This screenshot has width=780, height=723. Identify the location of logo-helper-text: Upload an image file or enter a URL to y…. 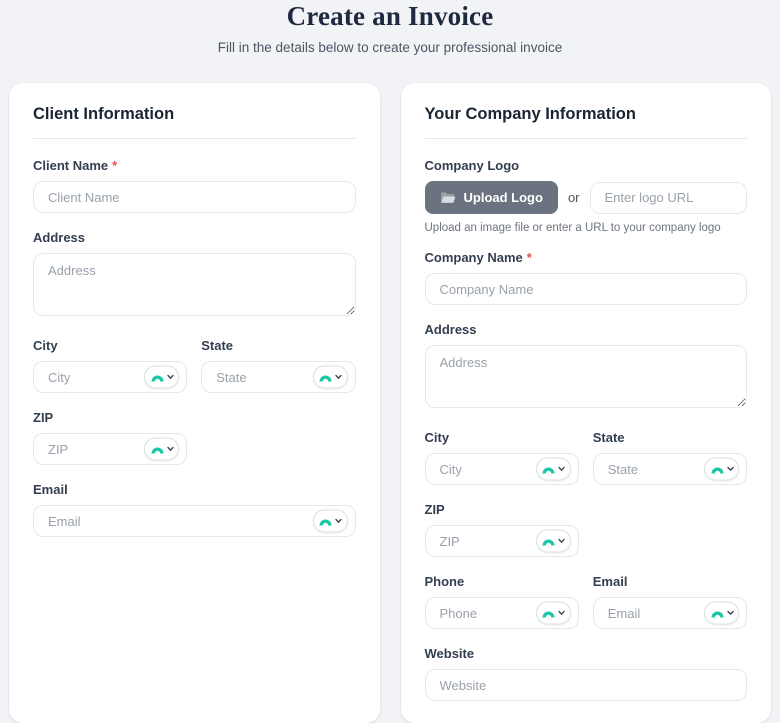
(572, 228).